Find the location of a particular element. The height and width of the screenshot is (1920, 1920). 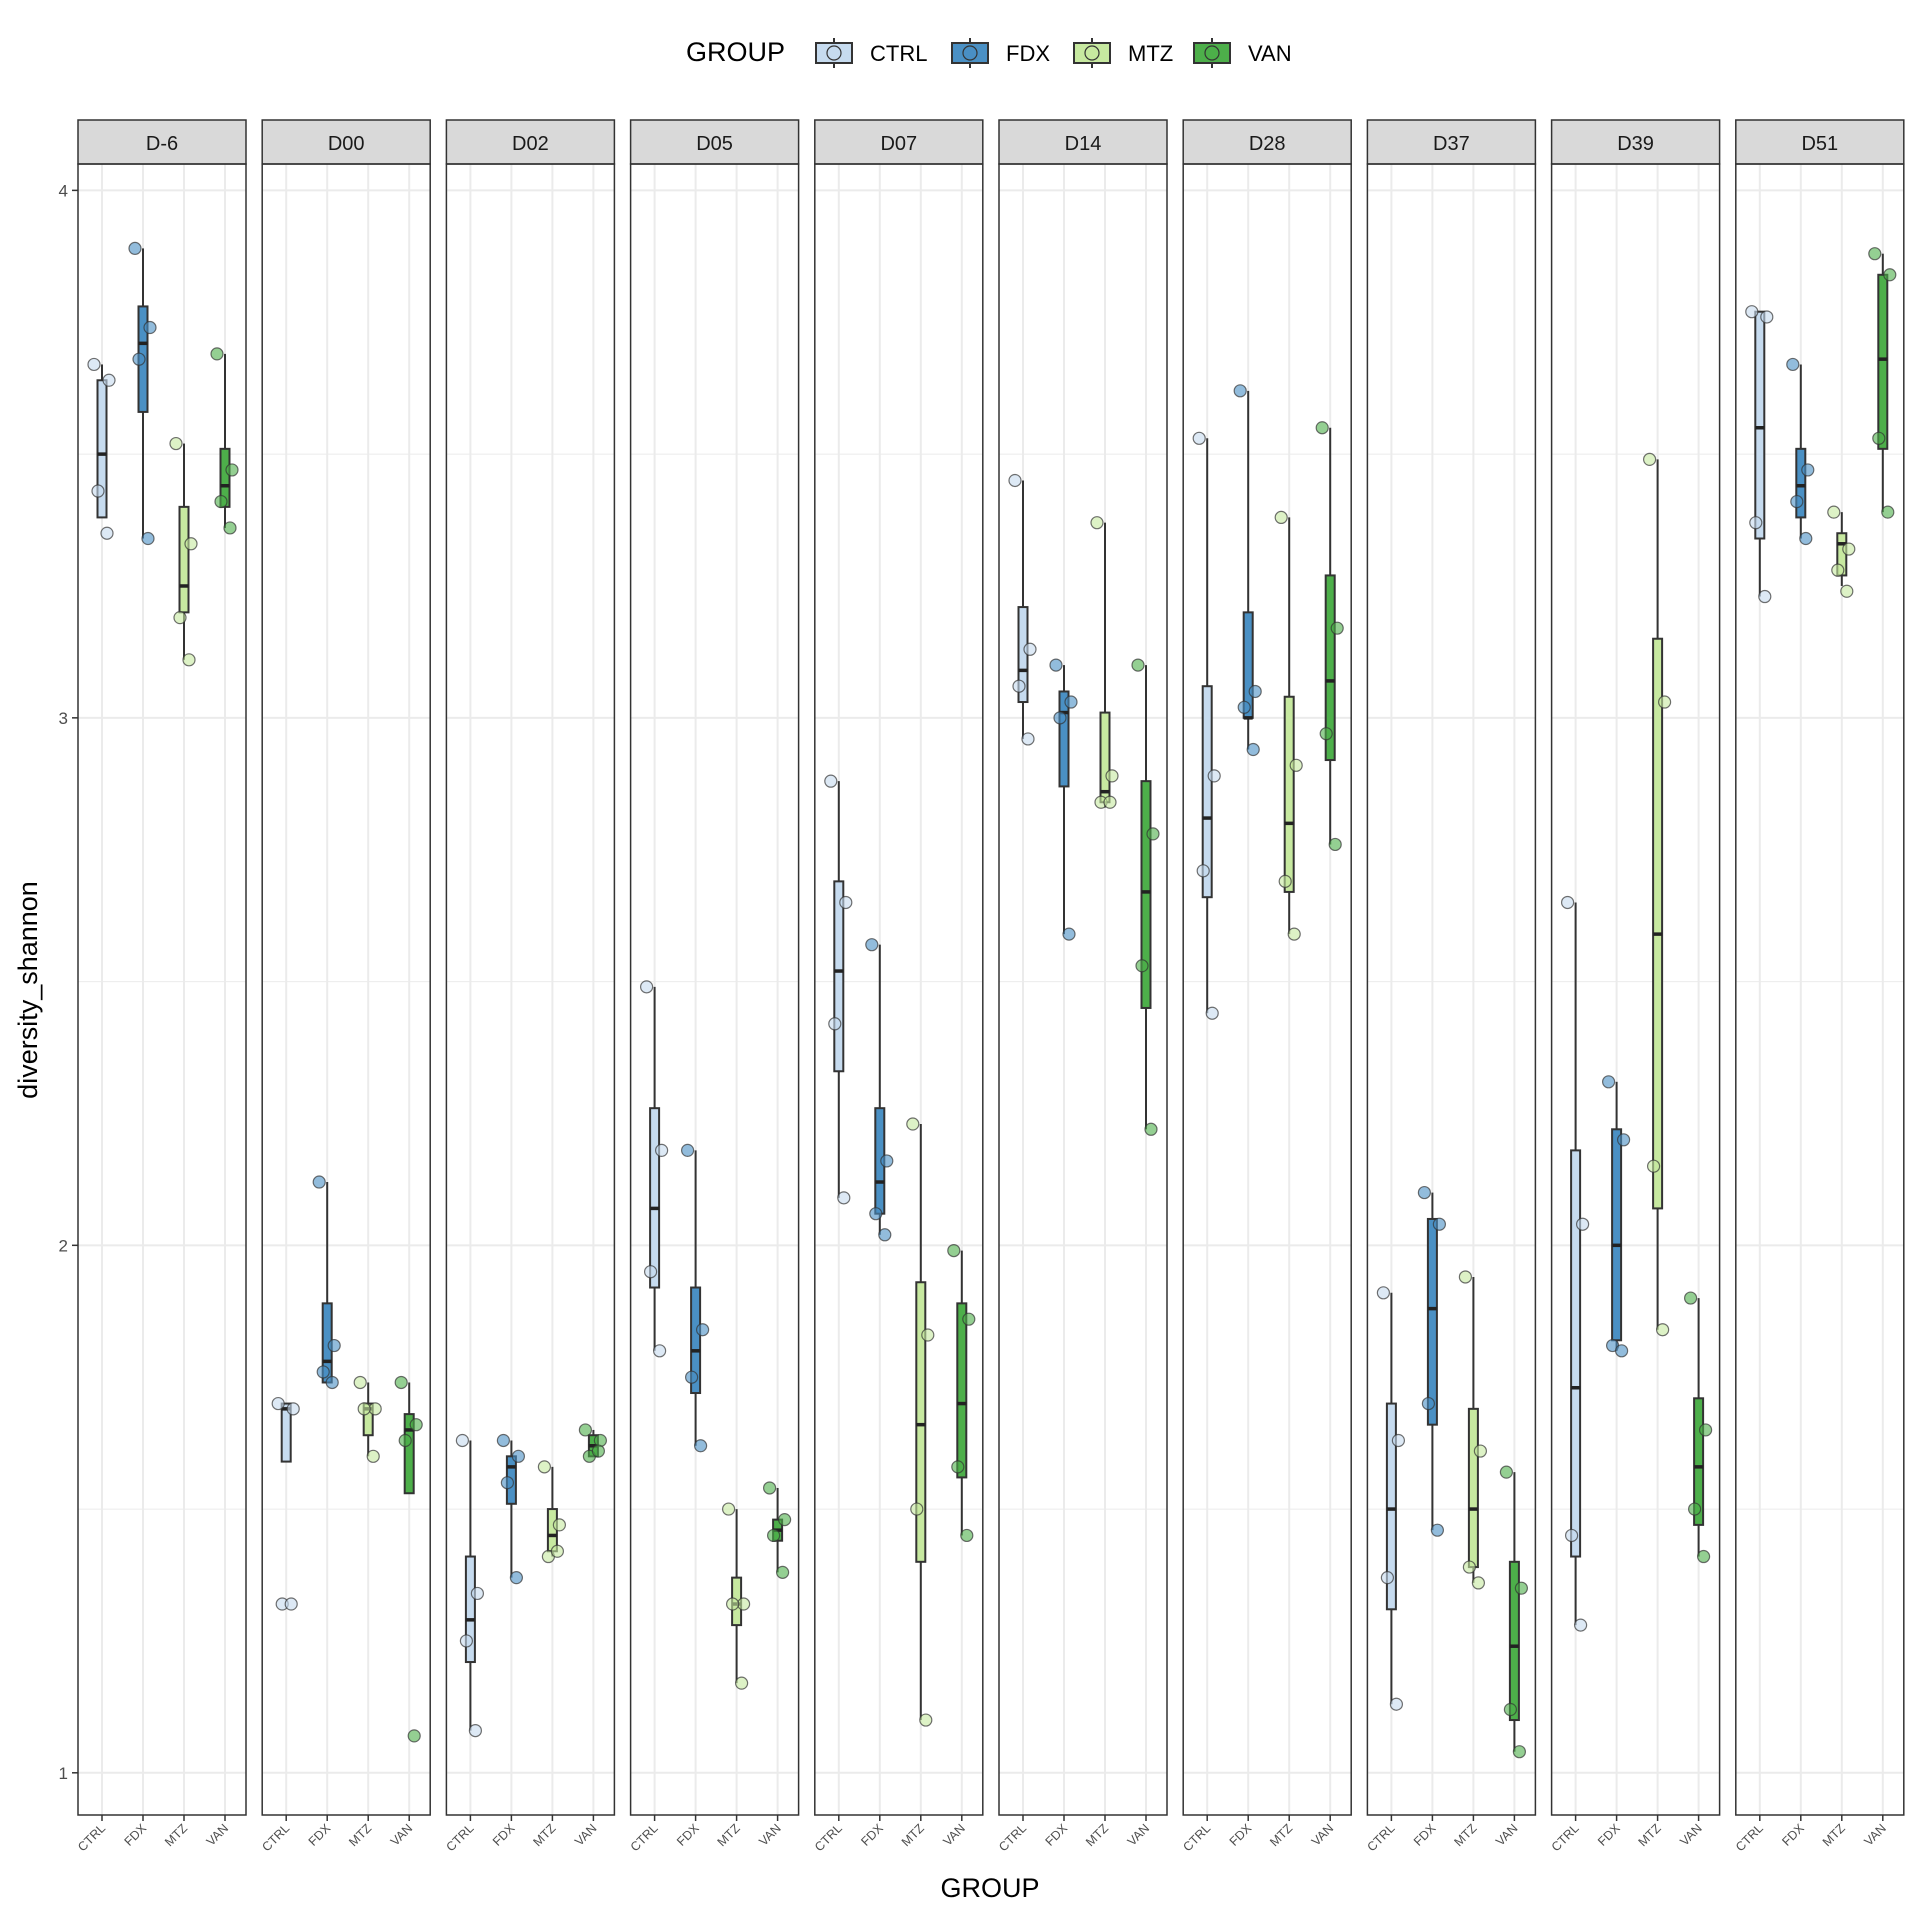

facet-panel-d05: D05 CTRL FDX MTZ VAN is located at coordinates (714, 986).